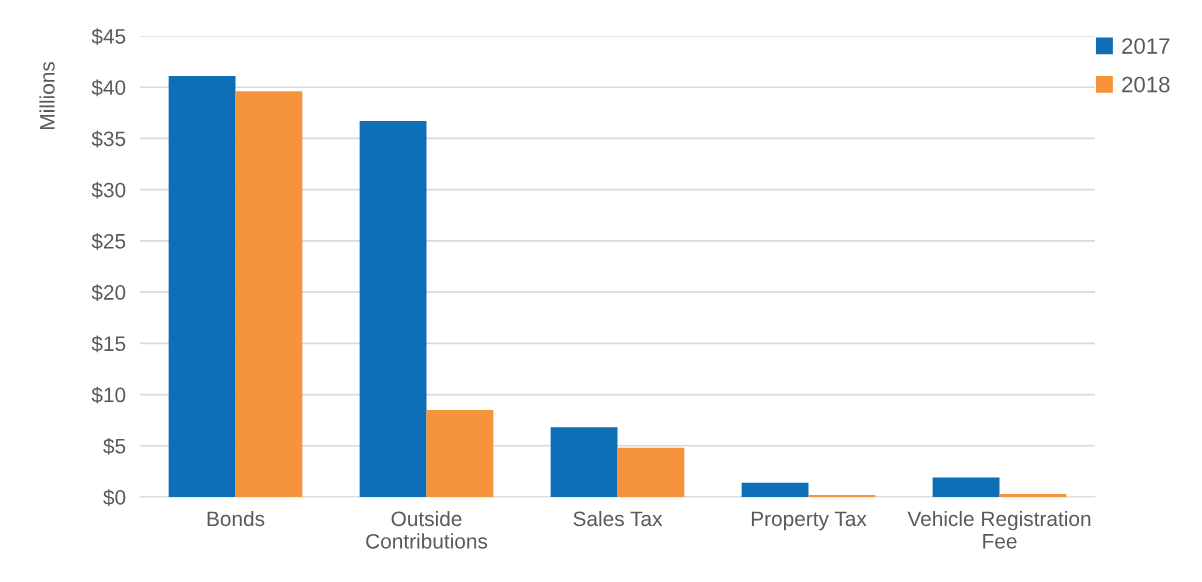 The image size is (1202, 582). I want to click on x-tick-label: Property Tax, so click(809, 521).